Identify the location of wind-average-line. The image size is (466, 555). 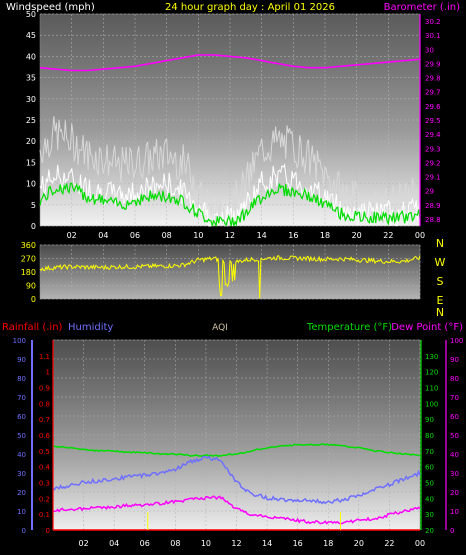
(230, 204).